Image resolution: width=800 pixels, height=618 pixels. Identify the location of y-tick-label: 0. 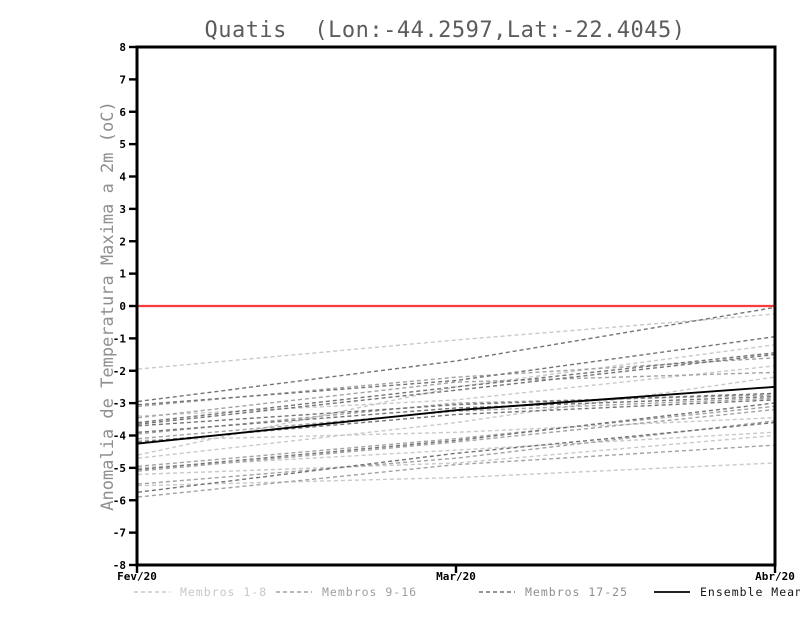
(122, 306).